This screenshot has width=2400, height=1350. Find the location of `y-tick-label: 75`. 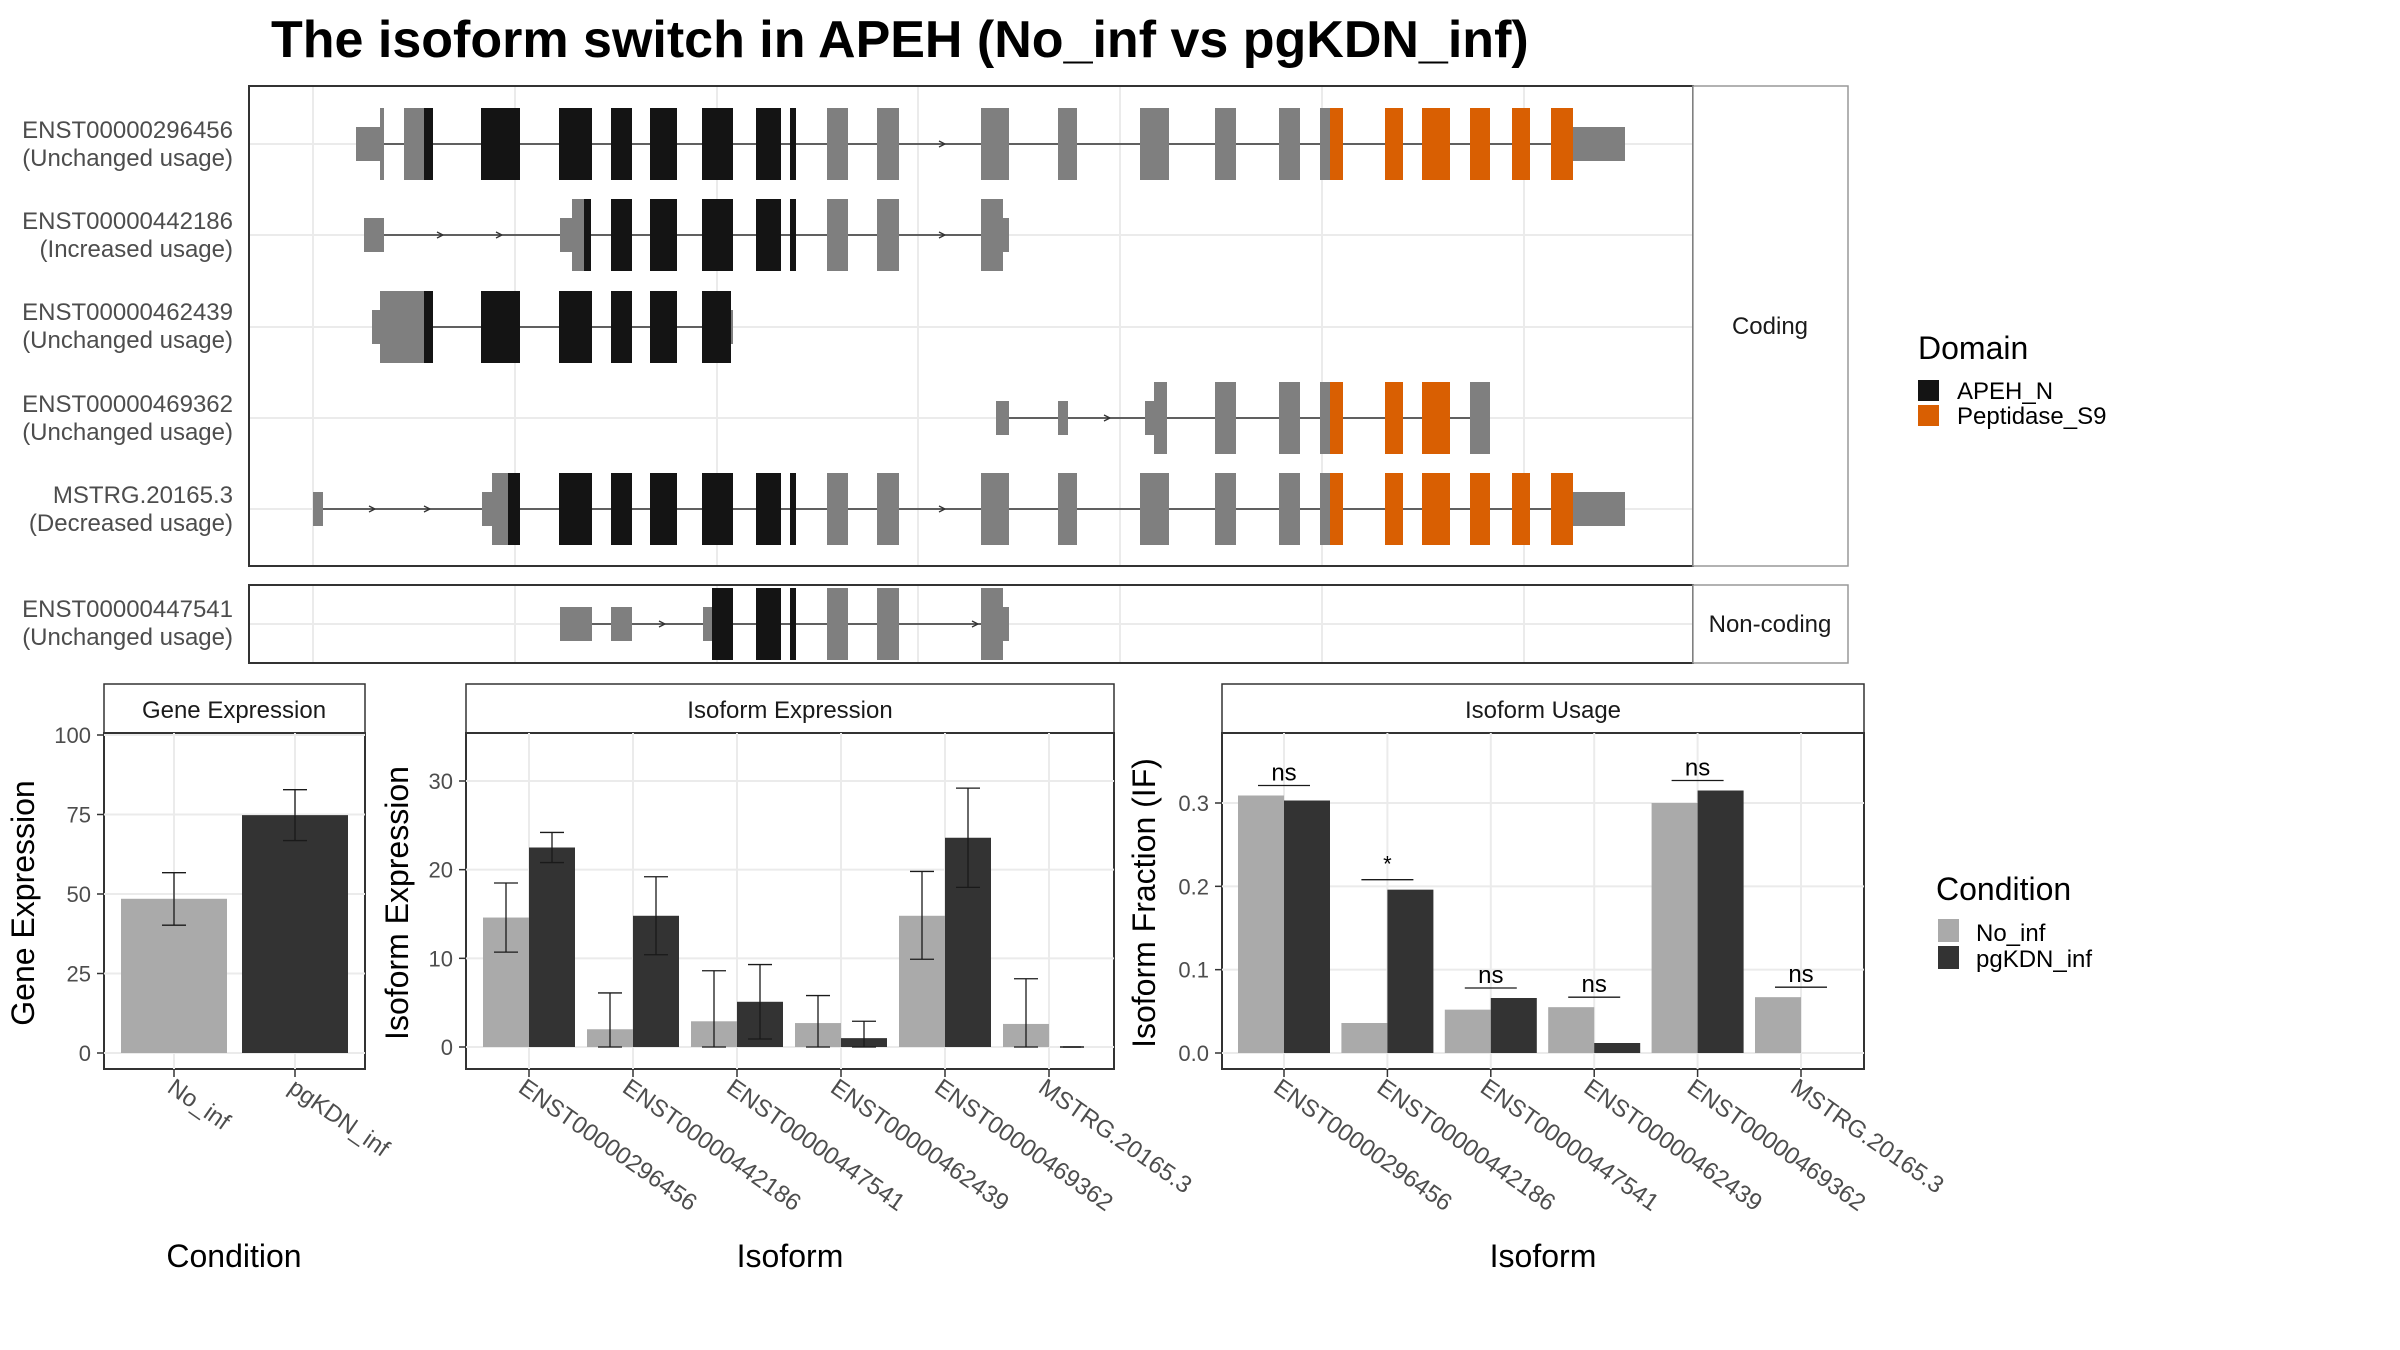

y-tick-label: 75 is located at coordinates (79, 815).